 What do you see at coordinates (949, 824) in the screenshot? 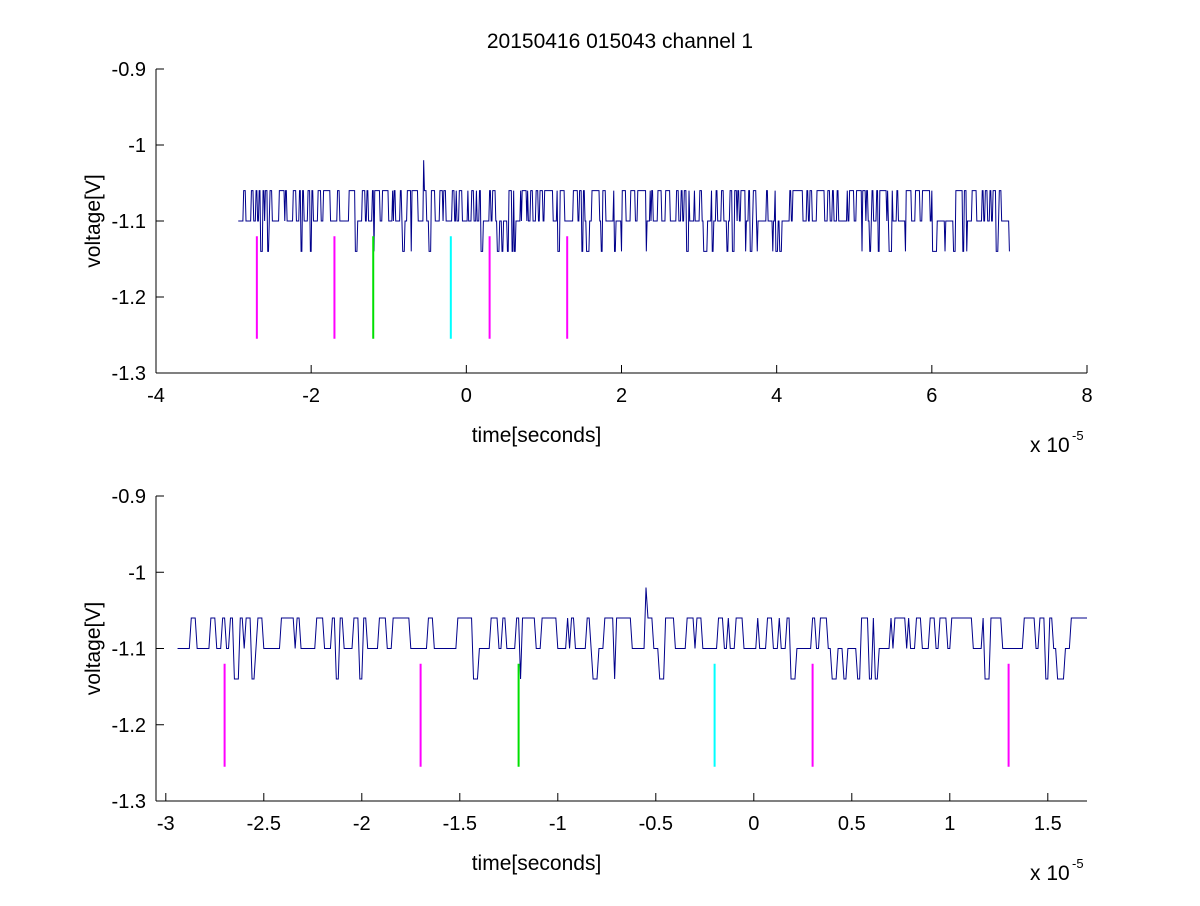
I see `bottom-x-tick-label: 1` at bounding box center [949, 824].